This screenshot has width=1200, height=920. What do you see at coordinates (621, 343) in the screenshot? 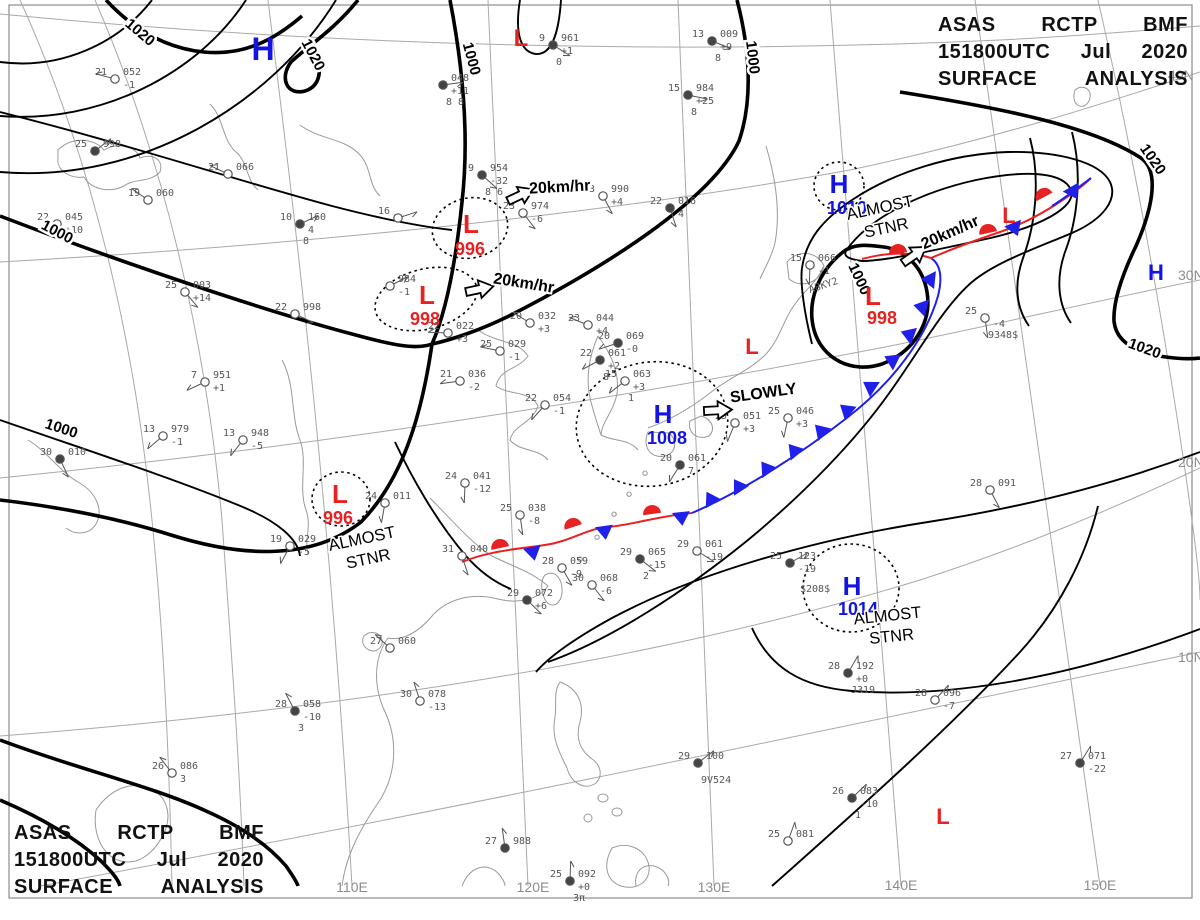
I see `station-plot: 20 069 -0` at bounding box center [621, 343].